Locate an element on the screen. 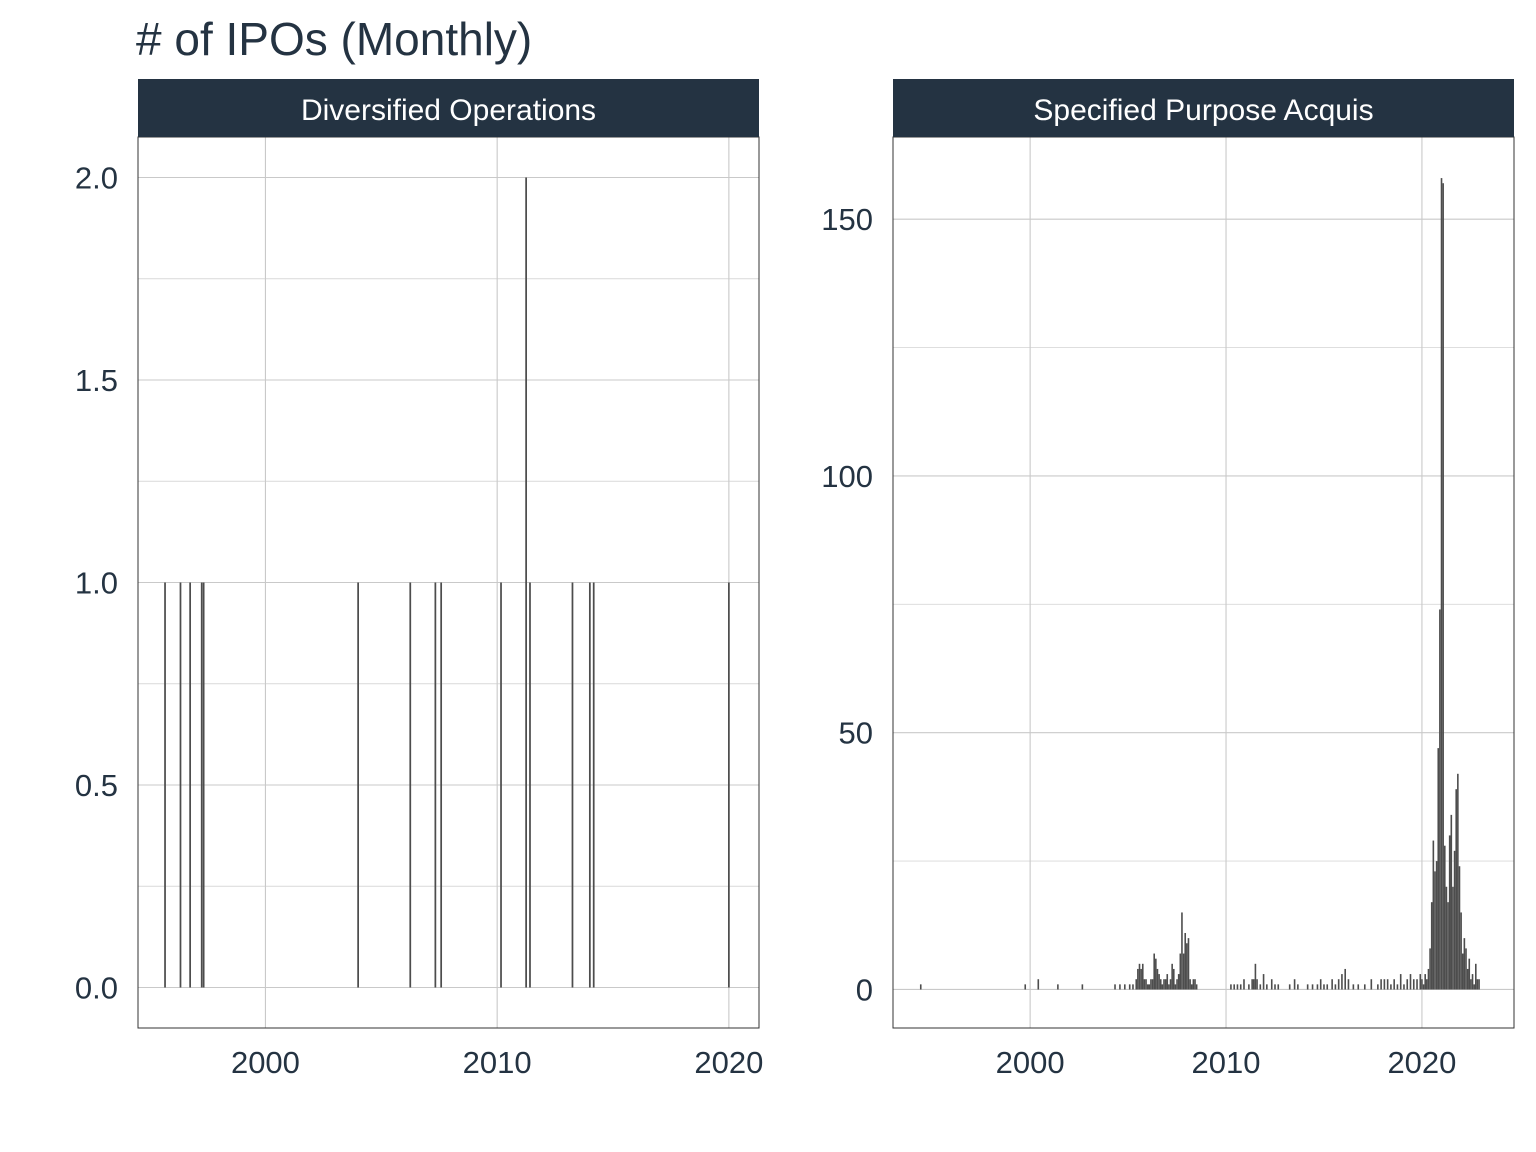 The width and height of the screenshot is (1536, 1152). panel-1-x-tick-label: 2020 is located at coordinates (728, 1062).